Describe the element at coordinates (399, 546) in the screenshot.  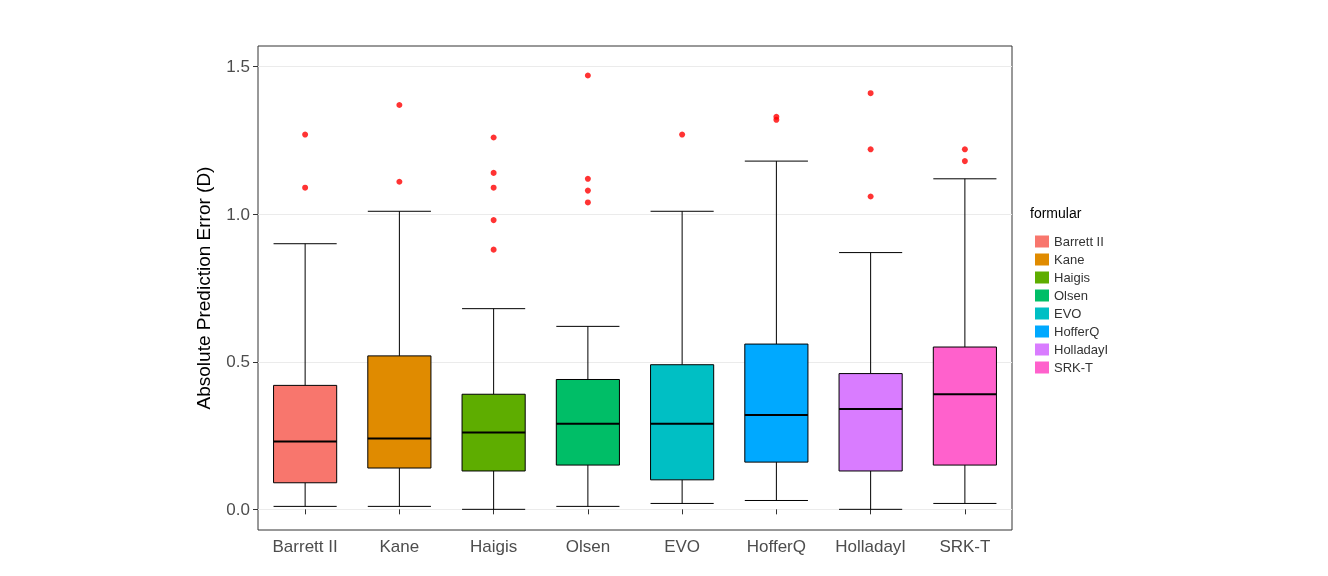
I see `x-tick-label: Kane` at that location.